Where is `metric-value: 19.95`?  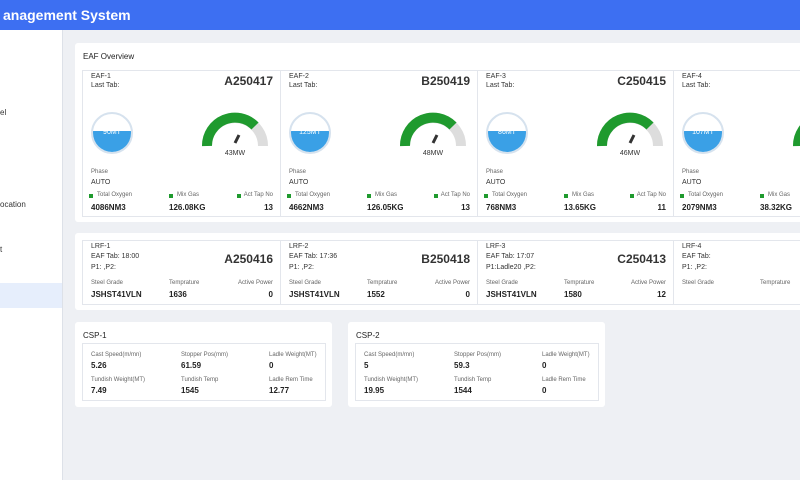
metric-value: 19.95 is located at coordinates (374, 390).